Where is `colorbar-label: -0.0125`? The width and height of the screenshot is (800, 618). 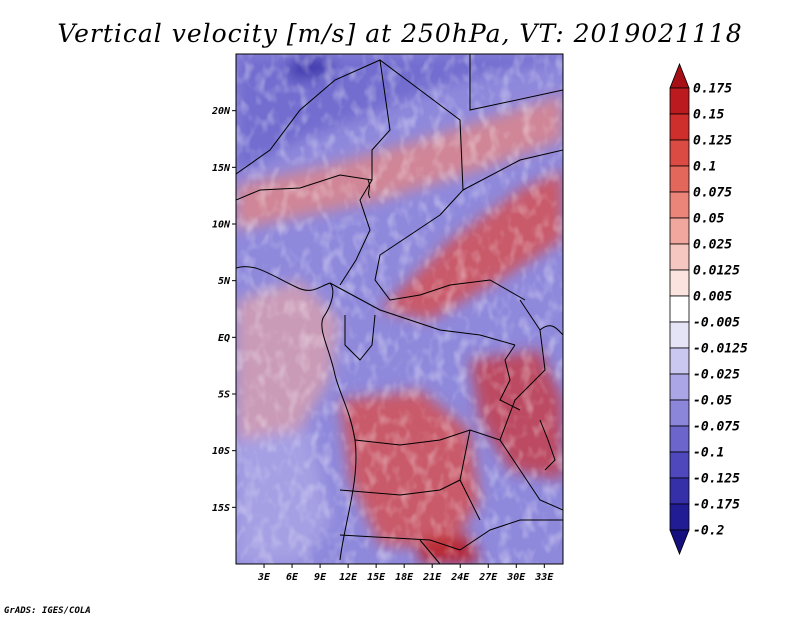
colorbar-label: -0.0125 is located at coordinates (720, 349).